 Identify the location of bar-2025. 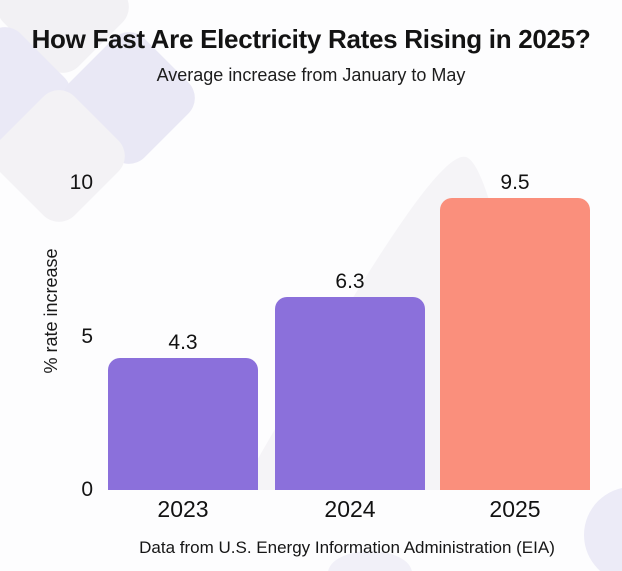
(515, 344).